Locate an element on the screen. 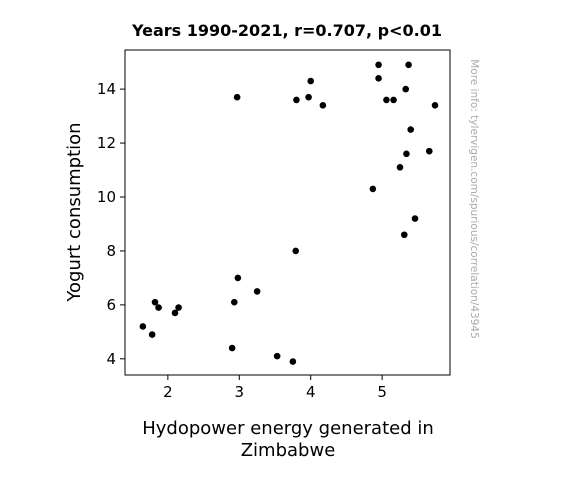 The image size is (575, 500). x-tick-label: 2 is located at coordinates (168, 392).